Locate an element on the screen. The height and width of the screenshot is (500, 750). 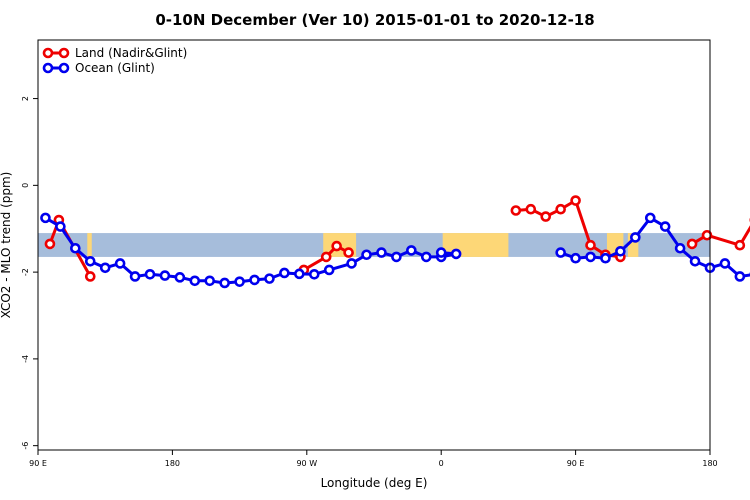
y-tick-label: -4 is located at coordinates (25, 359).